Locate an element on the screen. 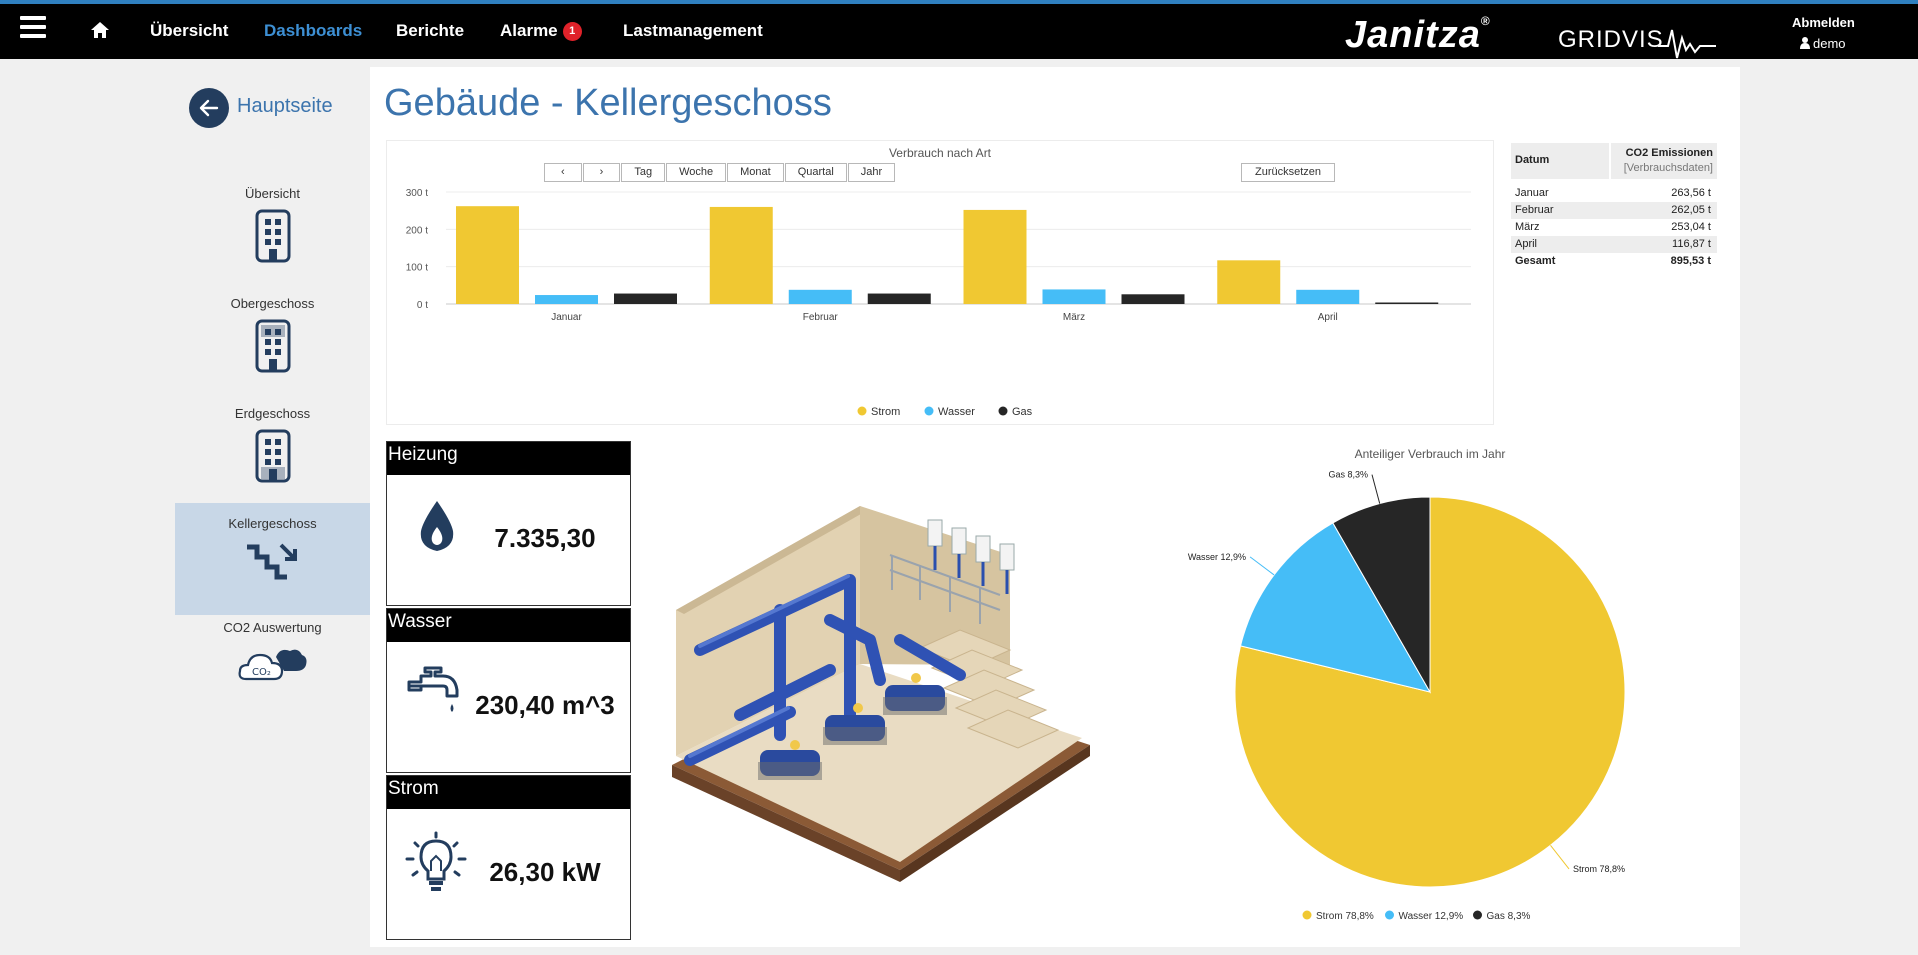 This screenshot has height=955, width=1918. arrow-left-icon is located at coordinates (209, 108).